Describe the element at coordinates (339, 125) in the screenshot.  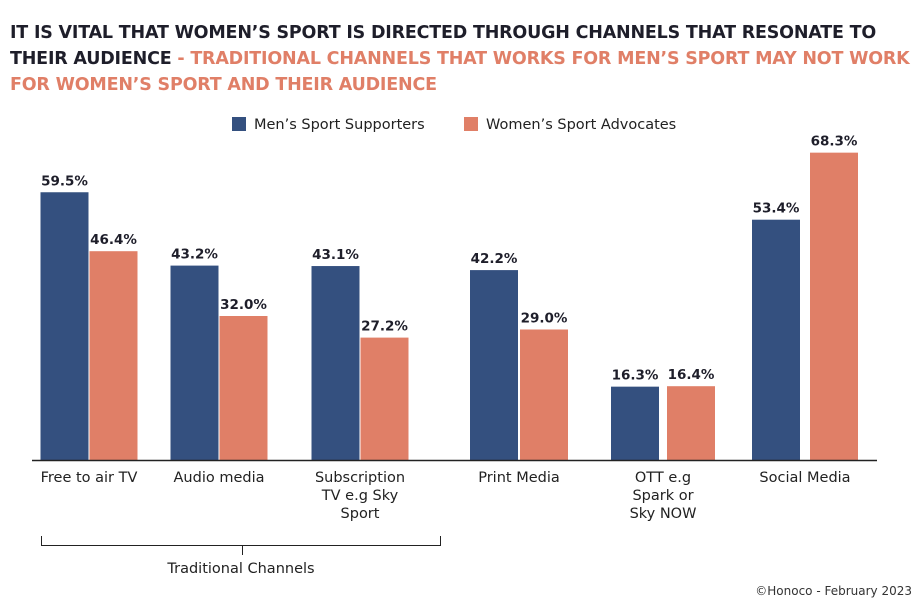
I see `legend-label-1: Men’s Sport Supporters` at that location.